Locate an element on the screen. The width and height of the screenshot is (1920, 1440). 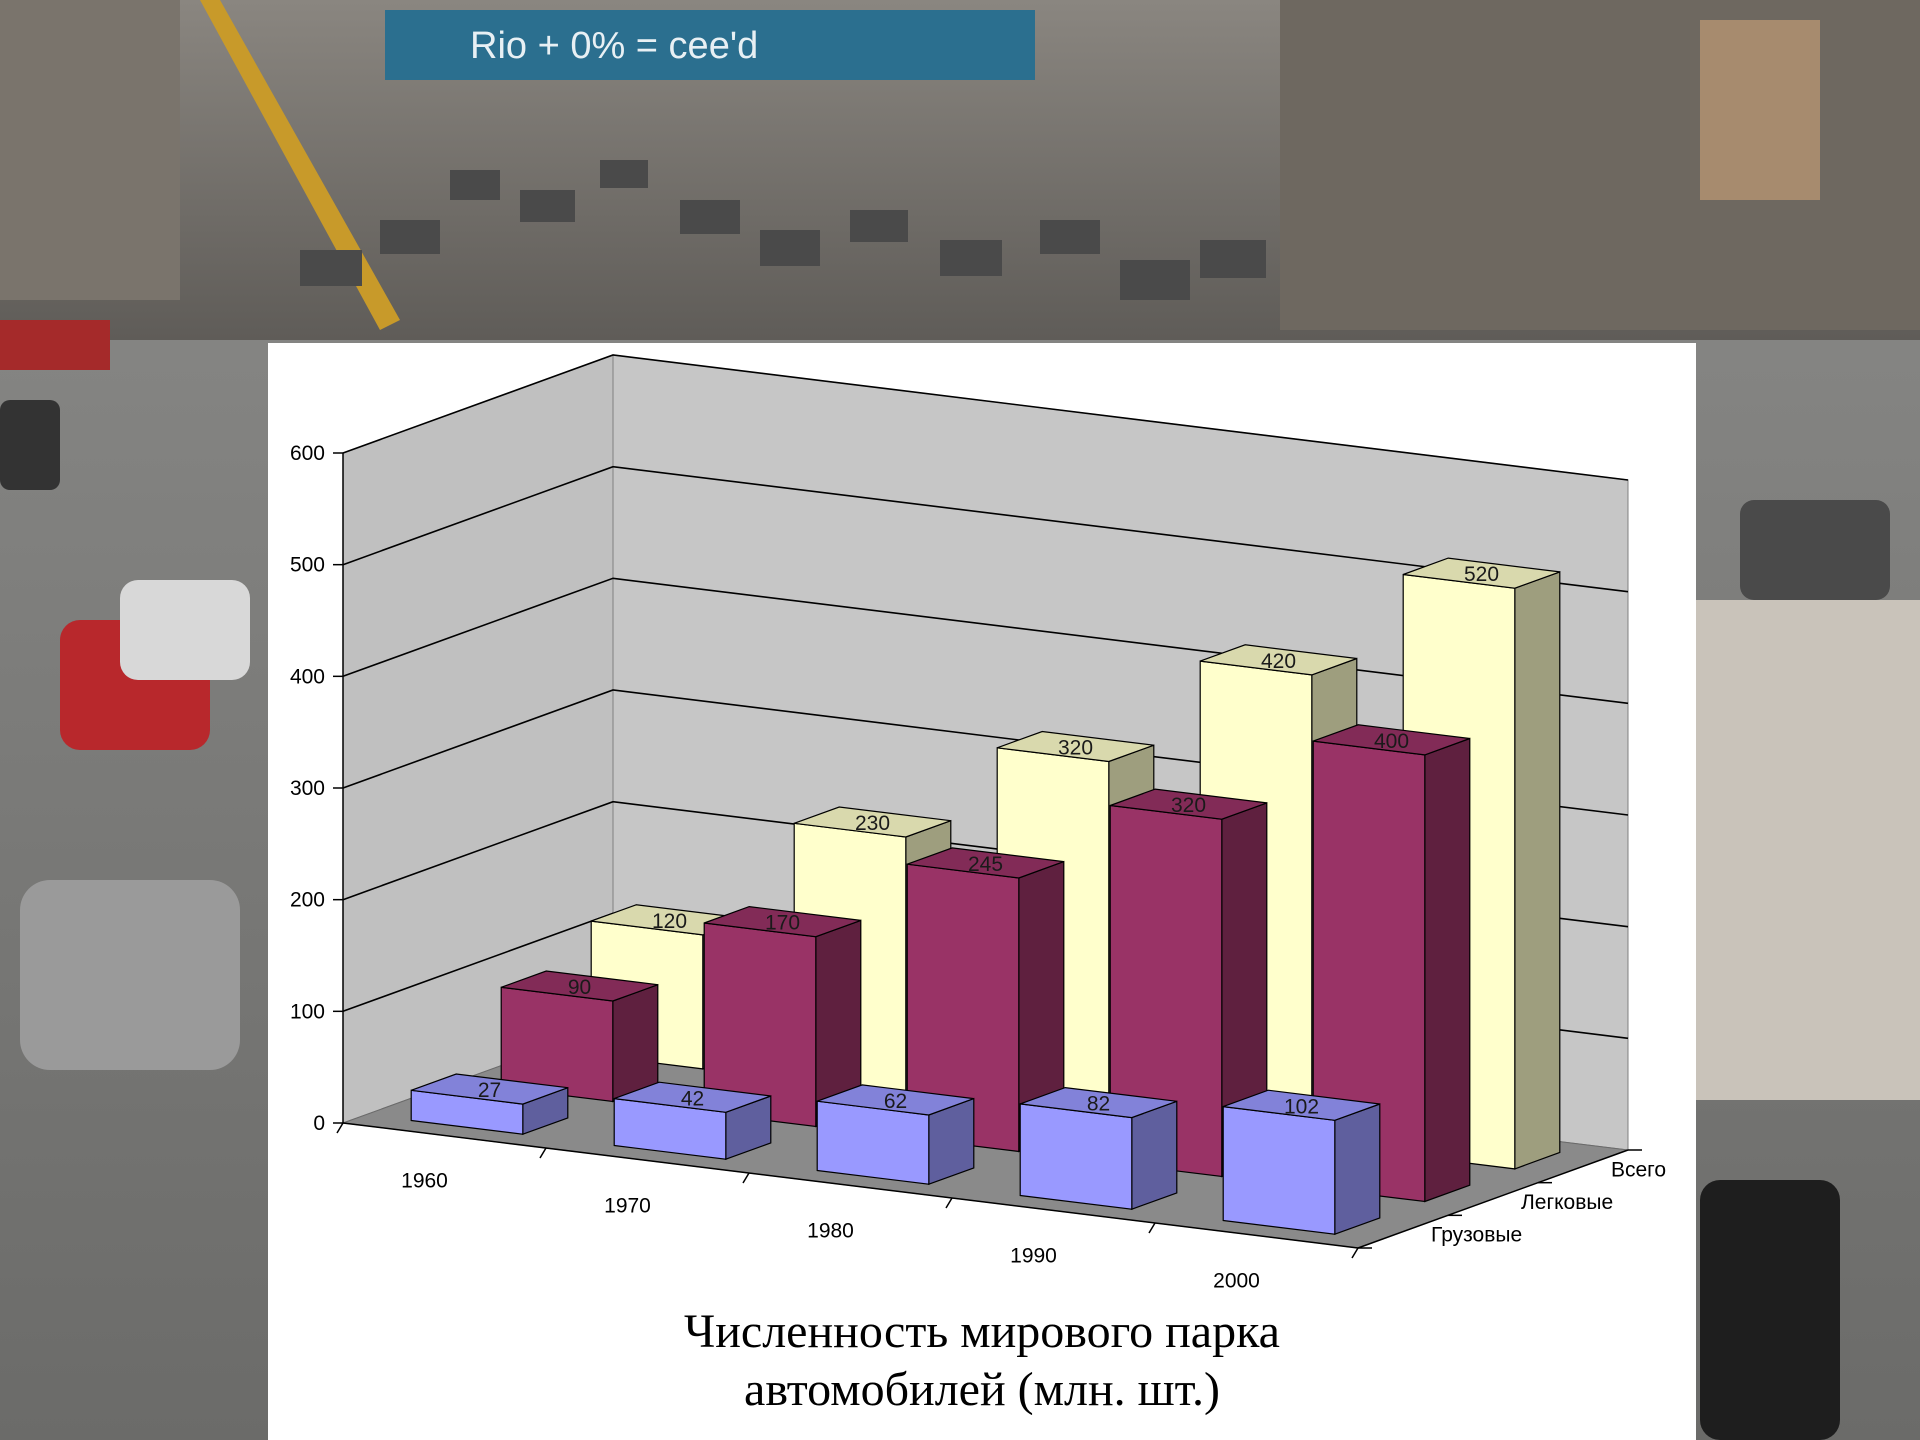
kia-banner: Rio + 0% = cee'd is located at coordinates (710, 45).